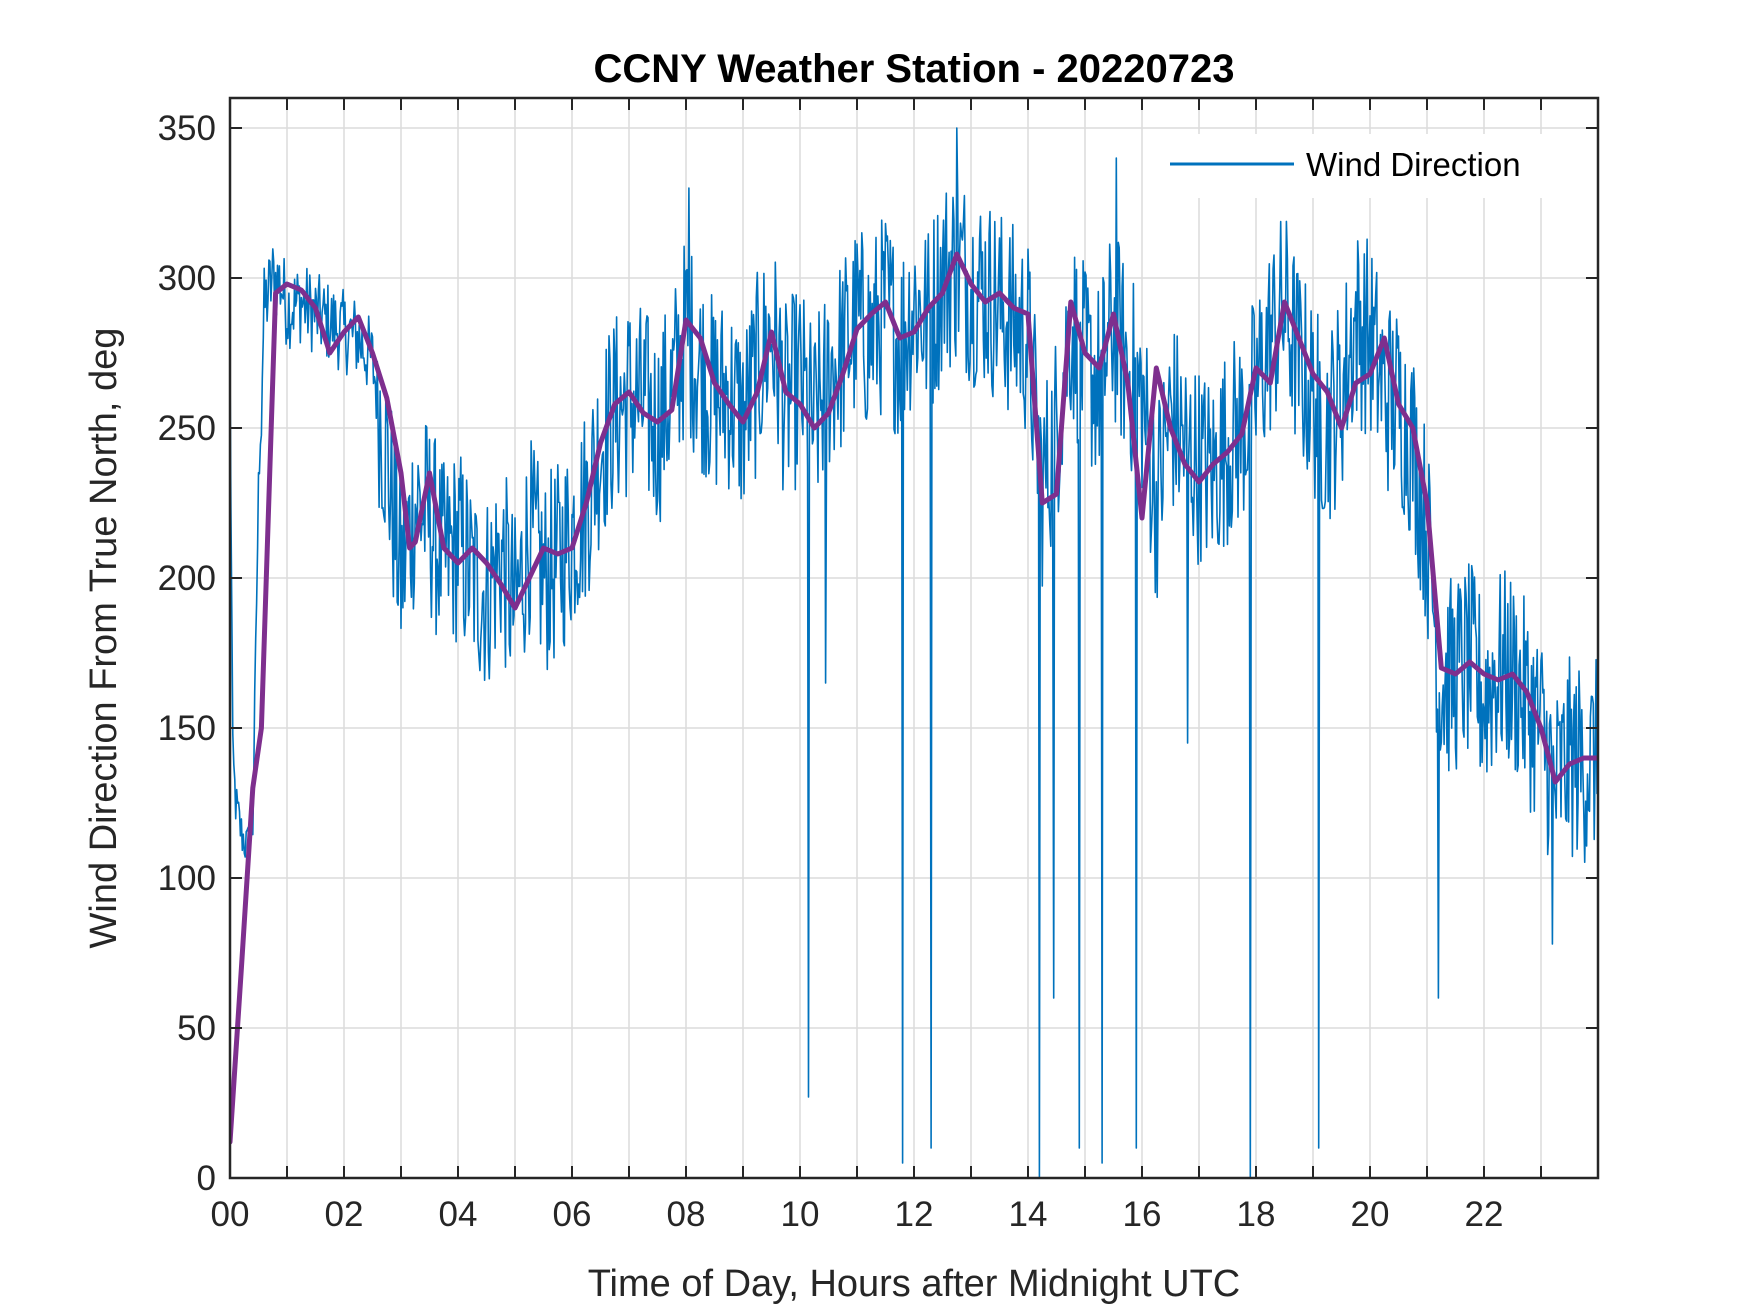  What do you see at coordinates (458, 1214) in the screenshot?
I see `x-tick-label: 04` at bounding box center [458, 1214].